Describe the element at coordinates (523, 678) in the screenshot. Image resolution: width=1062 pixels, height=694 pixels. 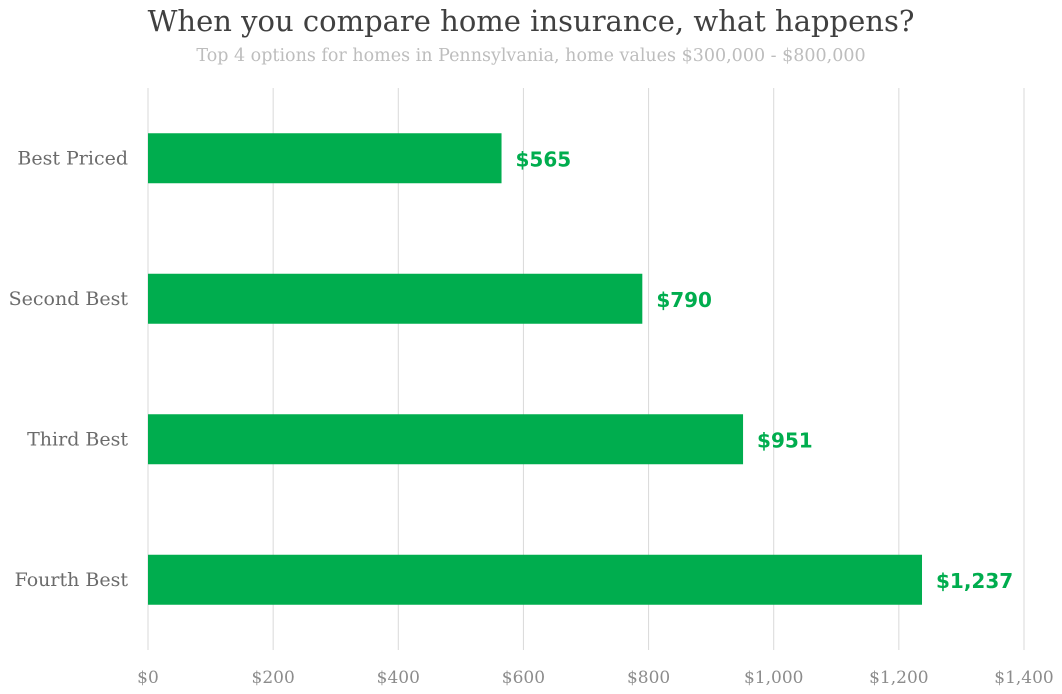
I see `x-tick-label: $600` at that location.